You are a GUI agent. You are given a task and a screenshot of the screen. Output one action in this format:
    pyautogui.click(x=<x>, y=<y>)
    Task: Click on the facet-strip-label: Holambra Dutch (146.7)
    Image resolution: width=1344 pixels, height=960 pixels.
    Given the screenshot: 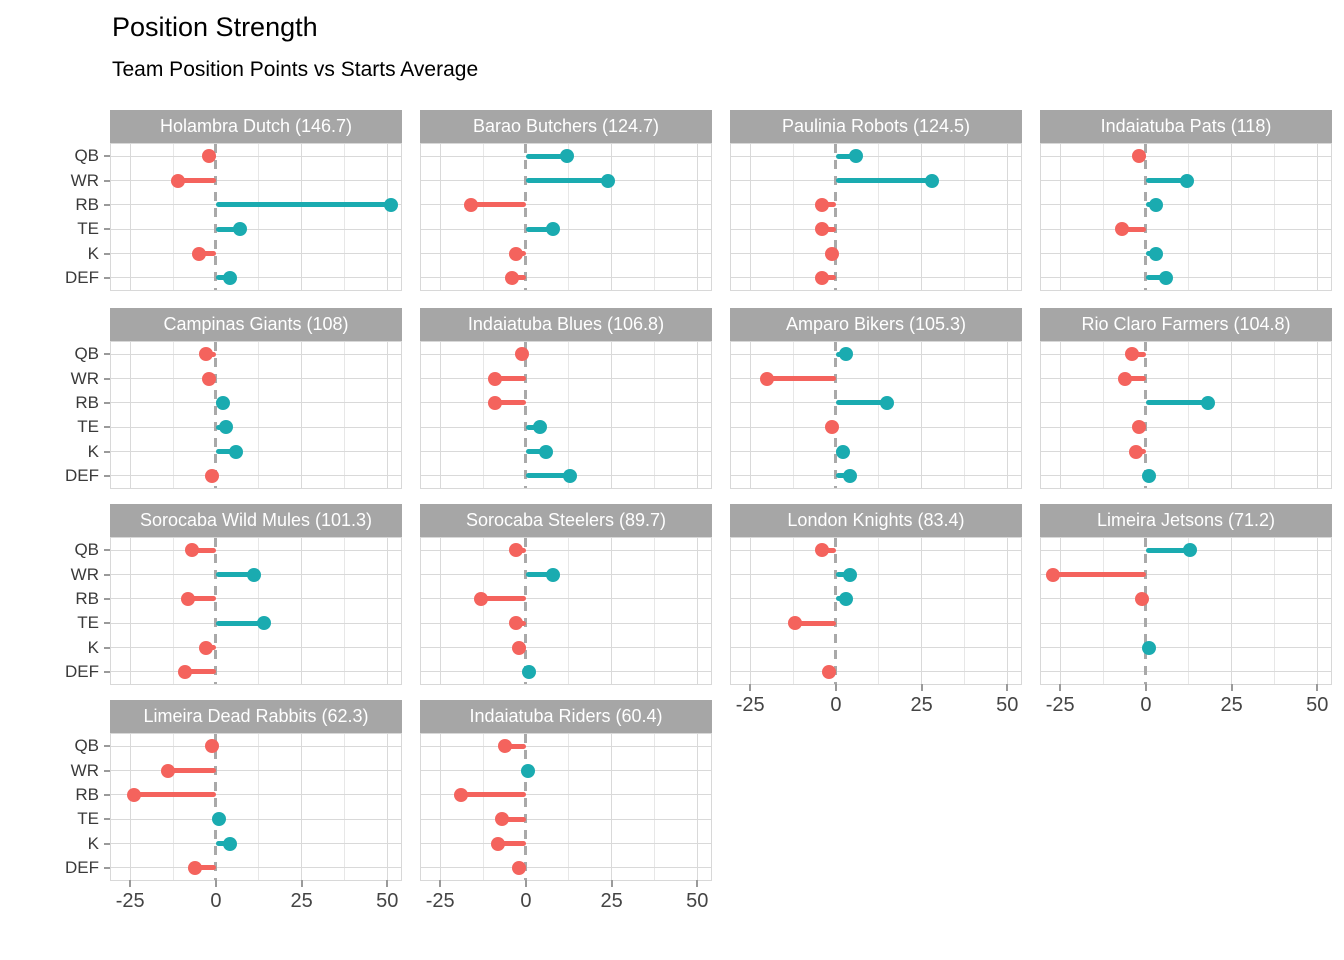 What is the action you would take?
    pyautogui.click(x=256, y=126)
    